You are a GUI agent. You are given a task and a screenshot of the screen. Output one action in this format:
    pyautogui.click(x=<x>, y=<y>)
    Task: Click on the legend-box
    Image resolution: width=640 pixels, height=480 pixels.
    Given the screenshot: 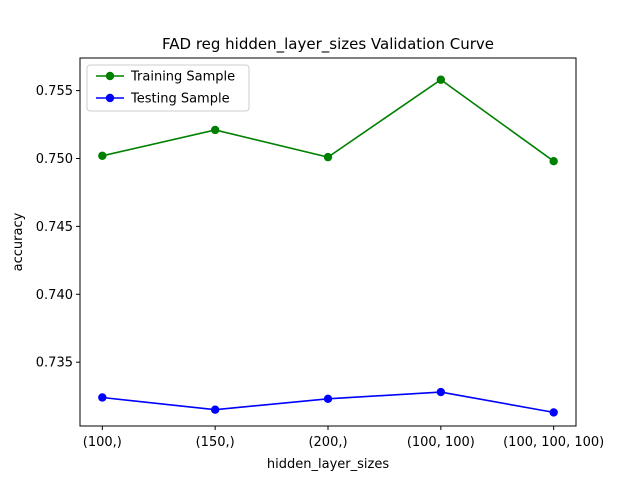 What is the action you would take?
    pyautogui.click(x=168, y=88)
    